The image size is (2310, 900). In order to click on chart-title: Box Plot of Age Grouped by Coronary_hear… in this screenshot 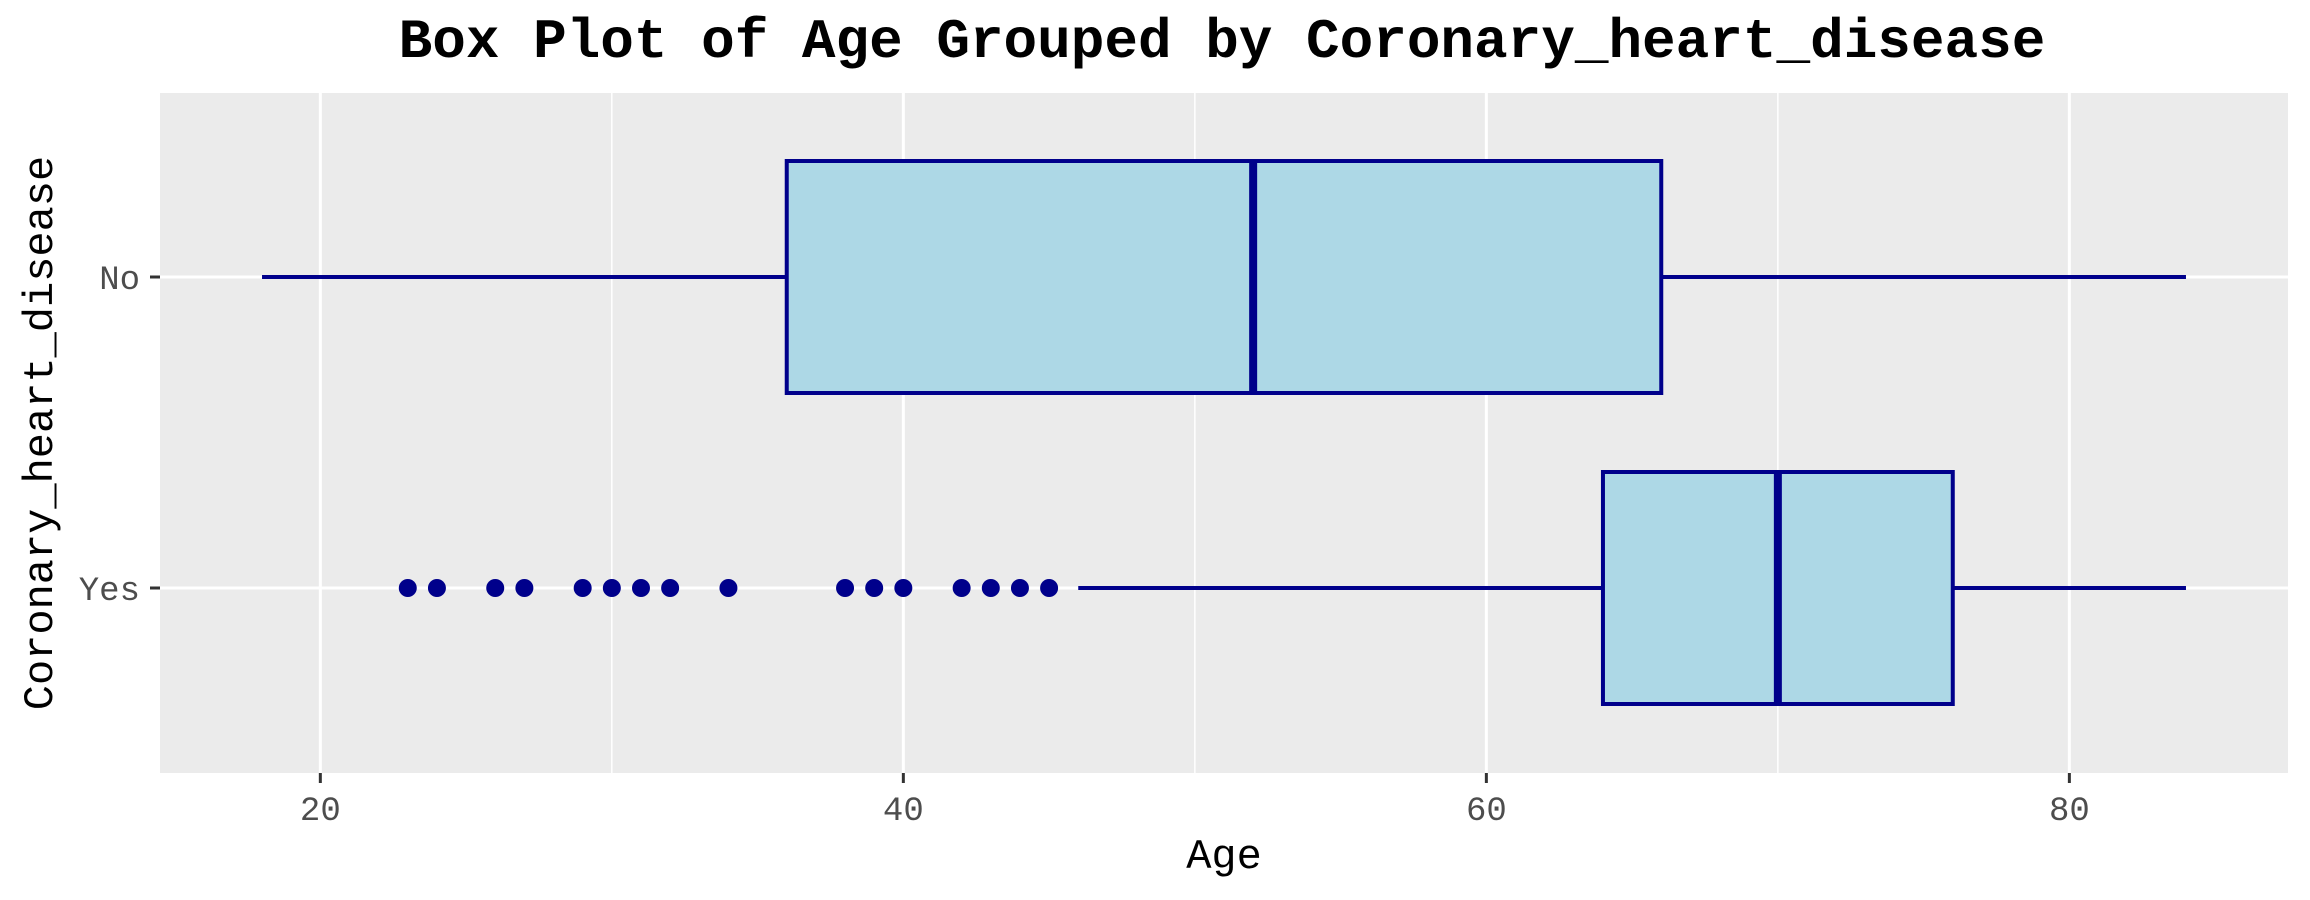, I will do `click(1222, 42)`.